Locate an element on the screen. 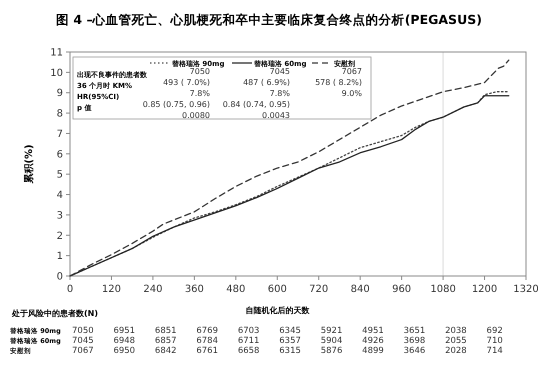 The width and height of the screenshot is (538, 381). x-tick-label: 0 is located at coordinates (70, 289).